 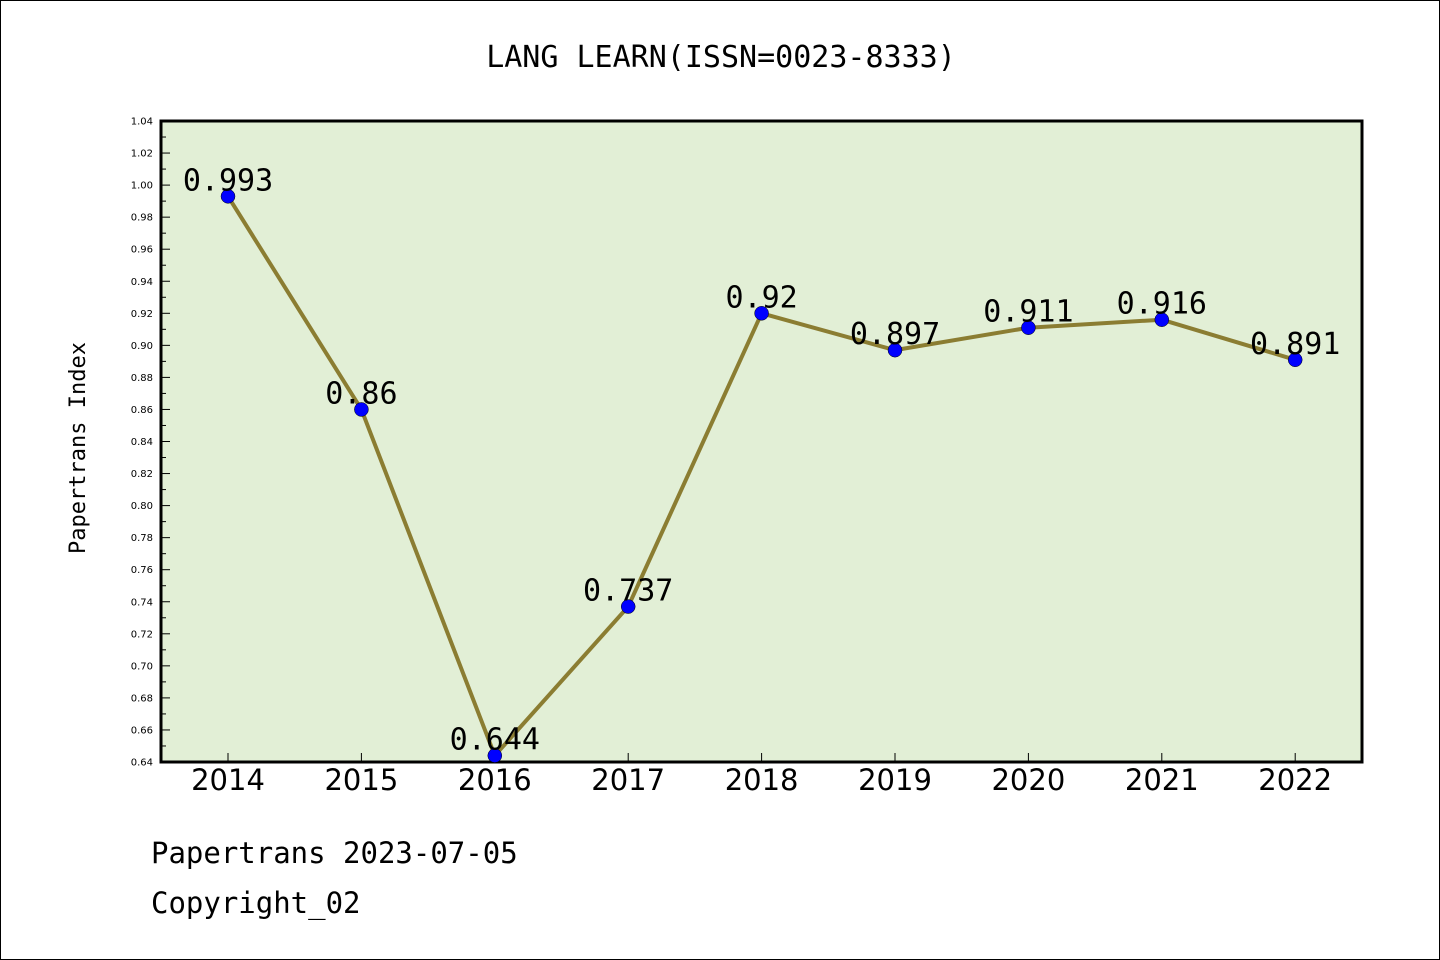 What do you see at coordinates (142, 763) in the screenshot?
I see `y-tick-label: 0.64` at bounding box center [142, 763].